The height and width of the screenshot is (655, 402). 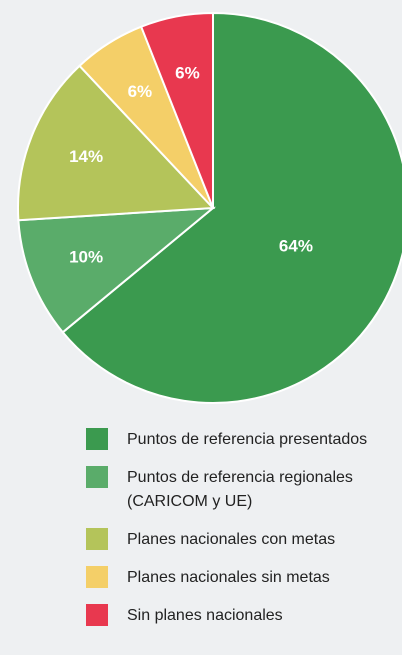 What do you see at coordinates (86, 156) in the screenshot?
I see `slice-label: 14%` at bounding box center [86, 156].